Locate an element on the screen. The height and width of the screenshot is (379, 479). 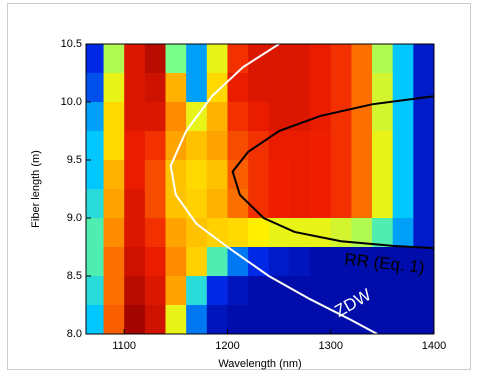
y-axis-label: Fiber length (m) is located at coordinates (36, 189).